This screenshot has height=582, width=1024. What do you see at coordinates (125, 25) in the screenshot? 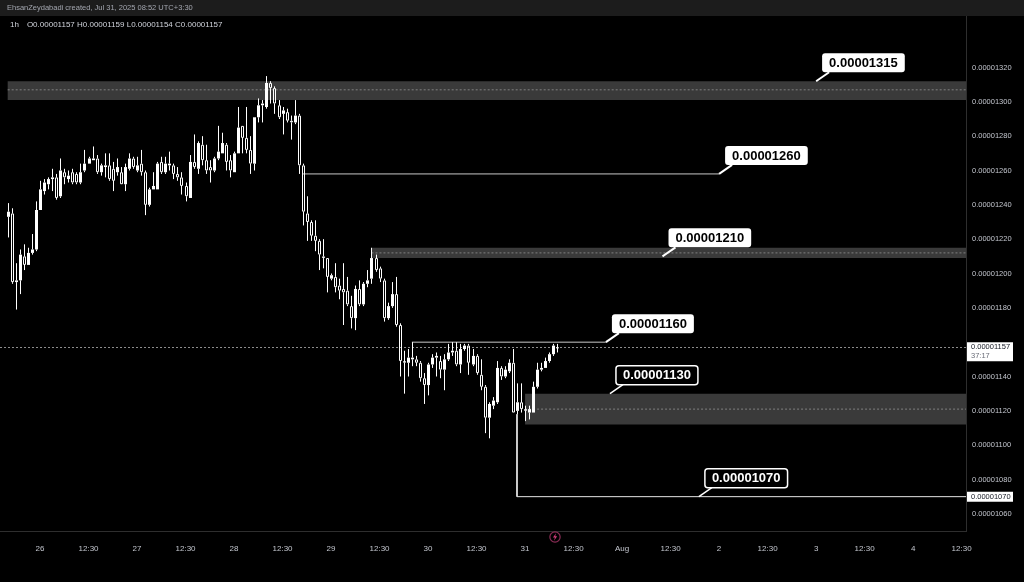
I see `text: O0.00001157 H0.00001159 L0.00001154 C0.00001157` at bounding box center [125, 25].